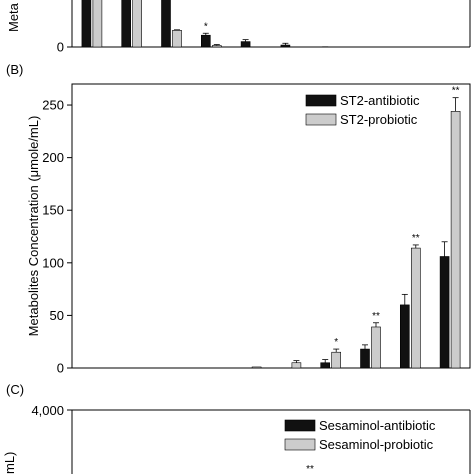 The width and height of the screenshot is (474, 474). I want to click on panel-c-y-tick-label: 4,000, so click(47, 410).